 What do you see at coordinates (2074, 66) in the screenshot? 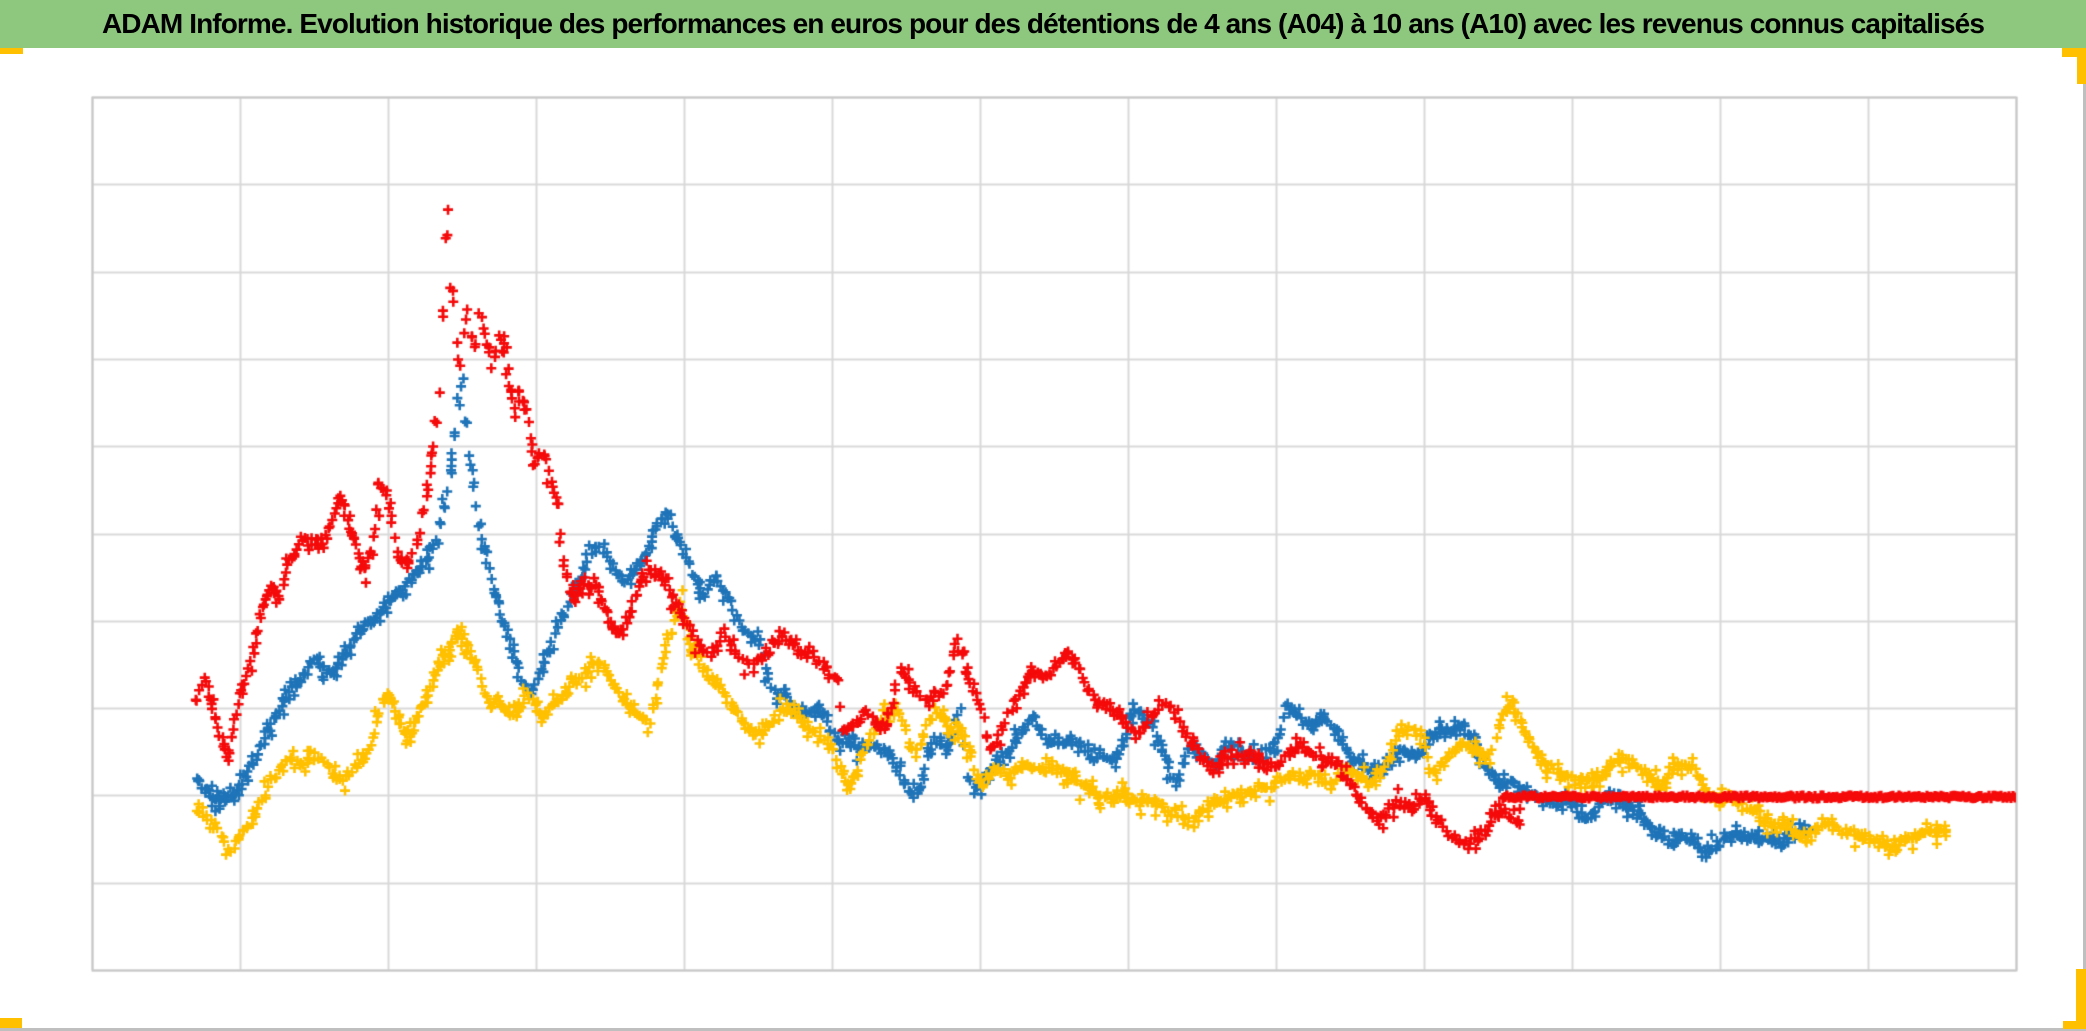
I see `accent-top-right-corner` at bounding box center [2074, 66].